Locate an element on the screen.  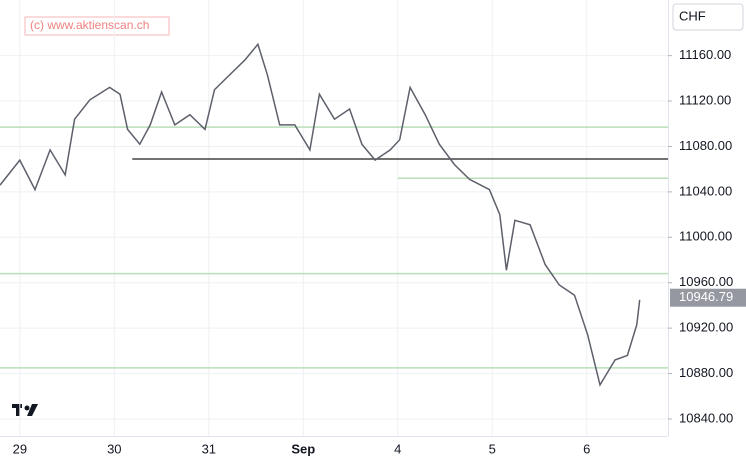
x-tick-label: Sep is located at coordinates (303, 448).